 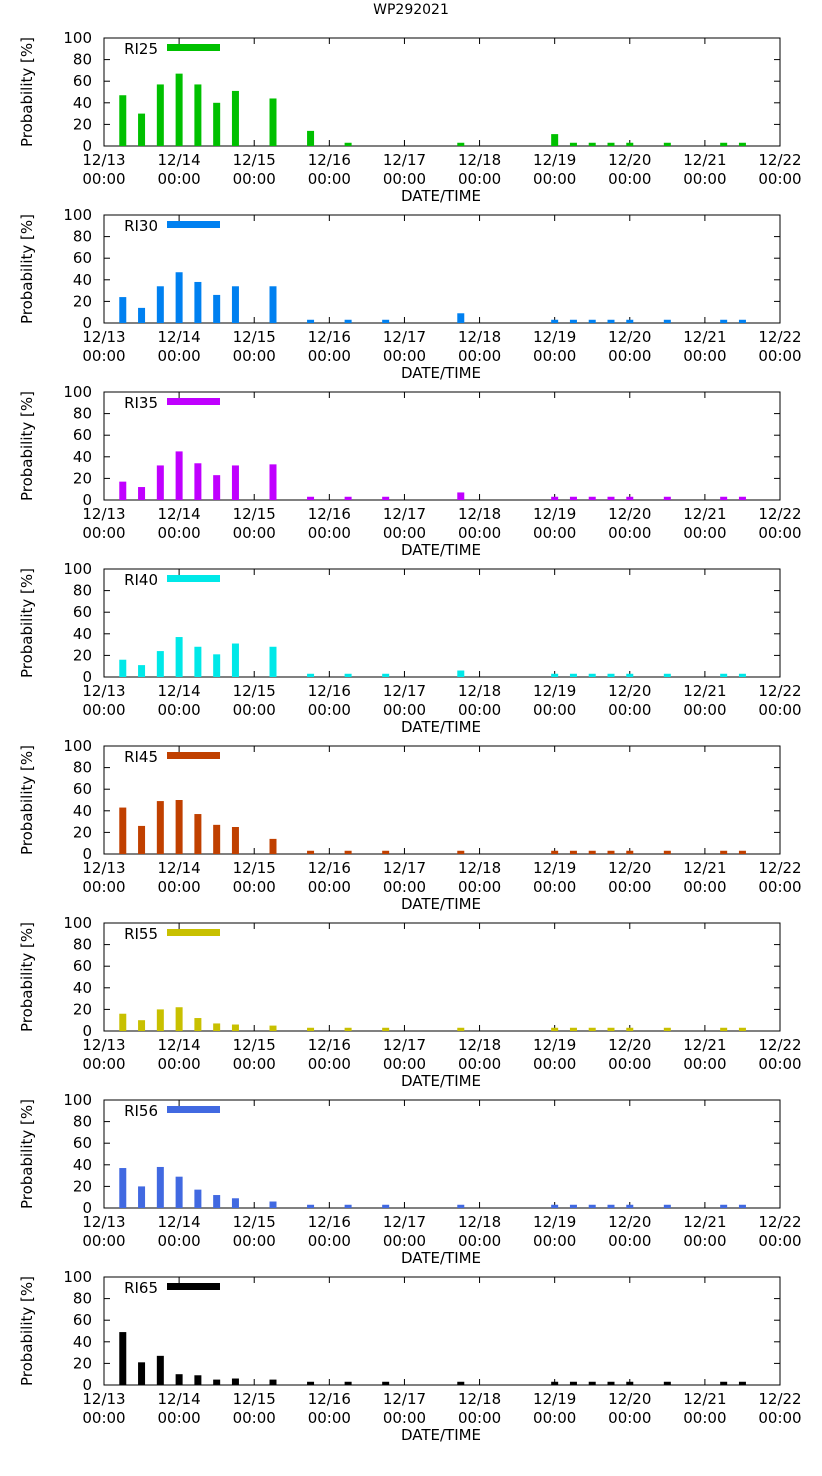 What do you see at coordinates (87, 1208) in the screenshot?
I see `y-tick-label: 0` at bounding box center [87, 1208].